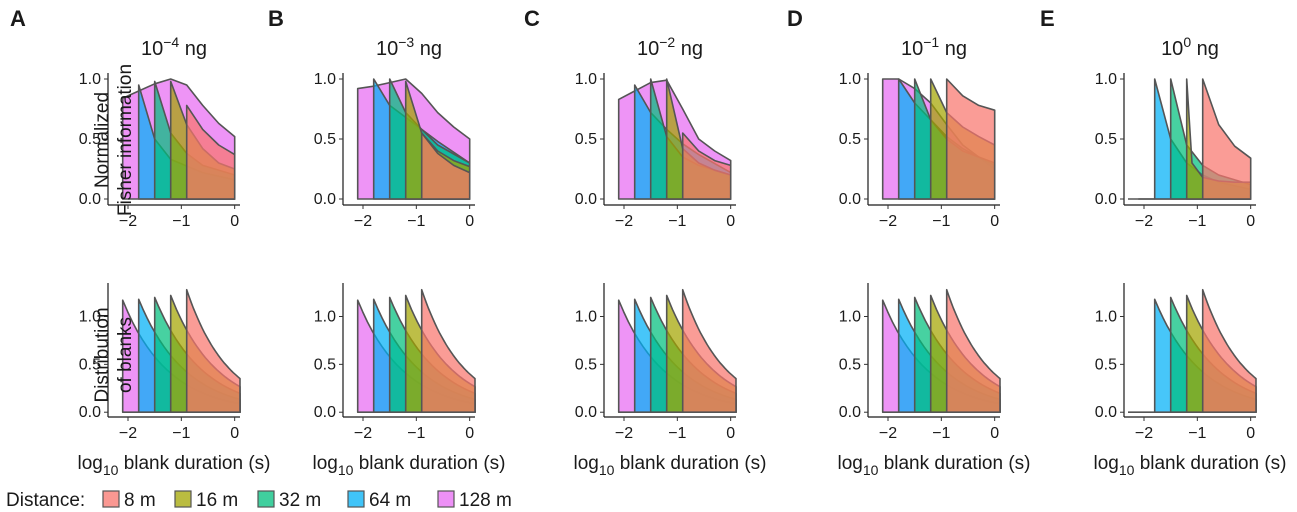 The height and width of the screenshot is (512, 1297). I want to click on row-label-bottom-line2: of blanks, so click(125, 355).